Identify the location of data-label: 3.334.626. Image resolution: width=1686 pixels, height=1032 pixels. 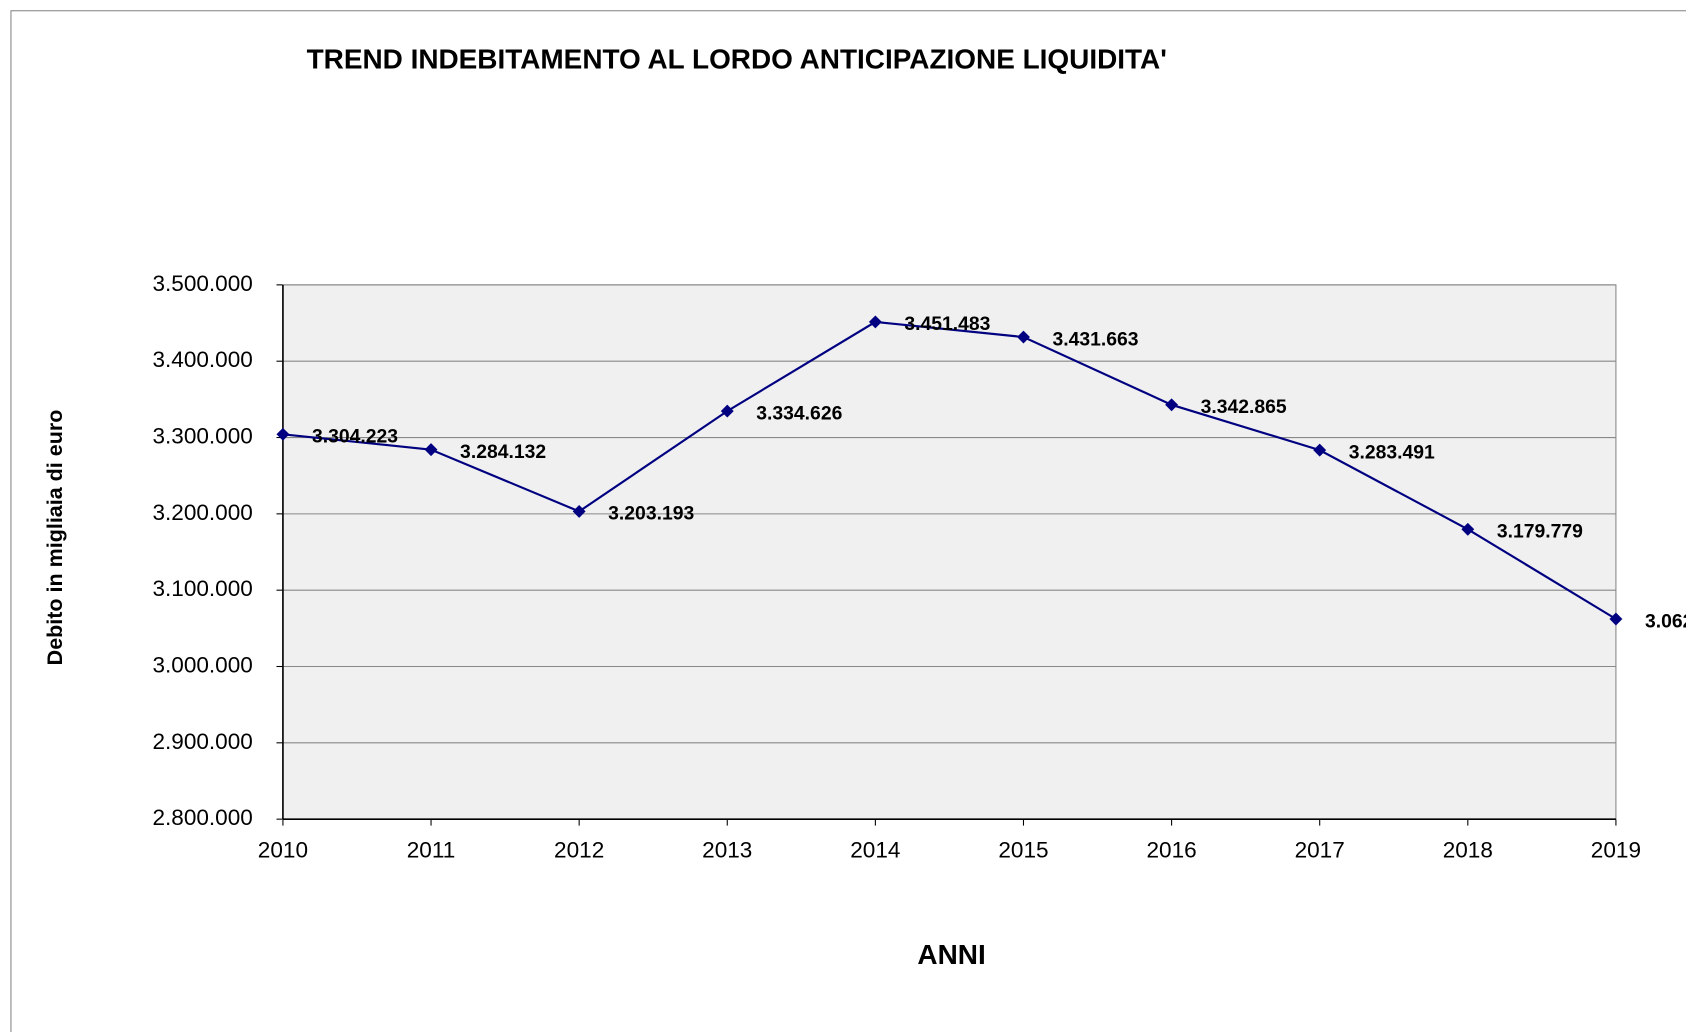
(799, 413).